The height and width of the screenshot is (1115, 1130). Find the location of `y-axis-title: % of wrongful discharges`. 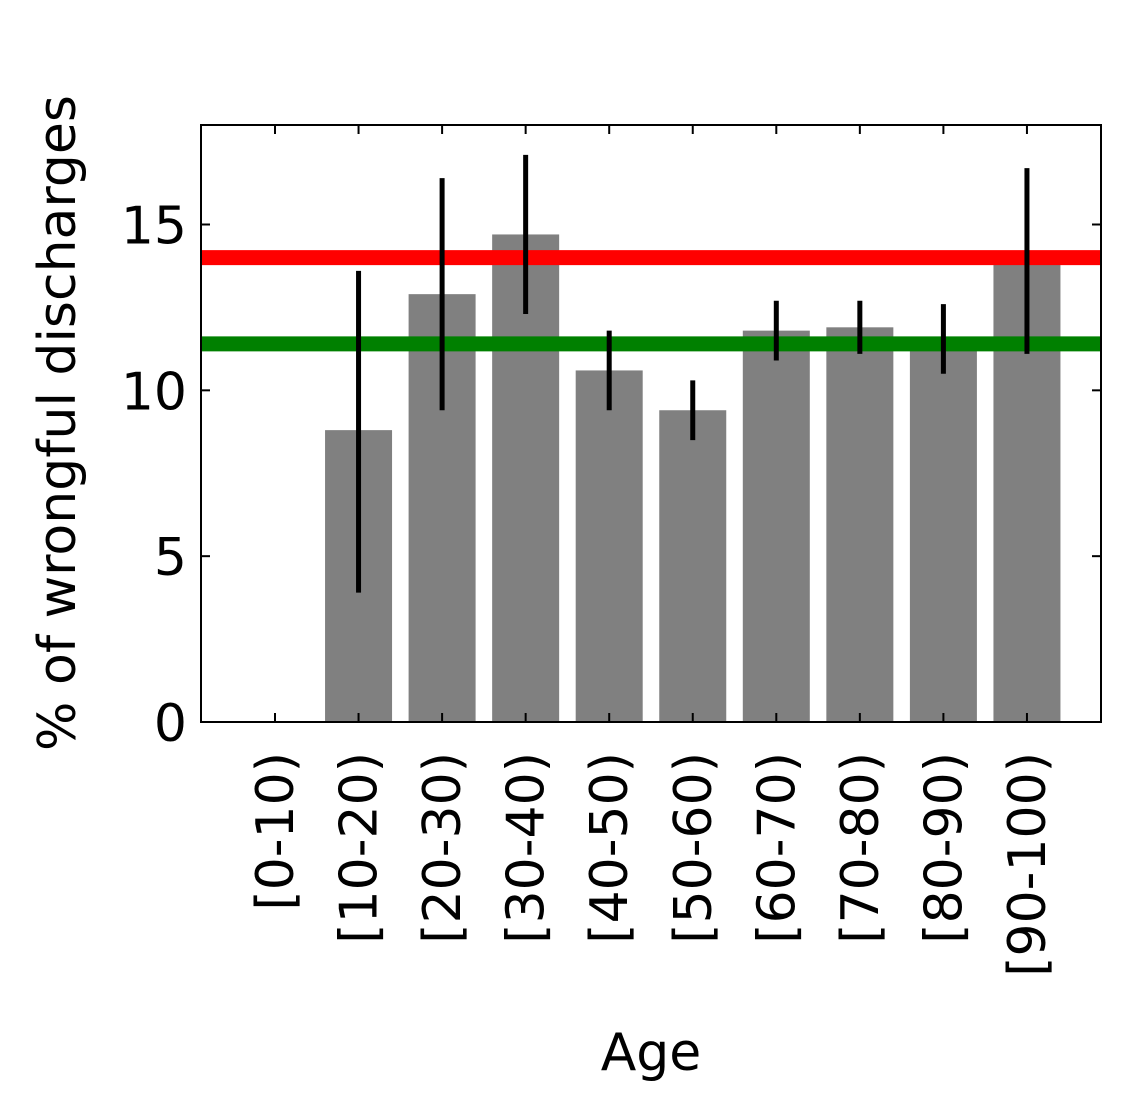

y-axis-title: % of wrongful discharges is located at coordinates (58, 423).